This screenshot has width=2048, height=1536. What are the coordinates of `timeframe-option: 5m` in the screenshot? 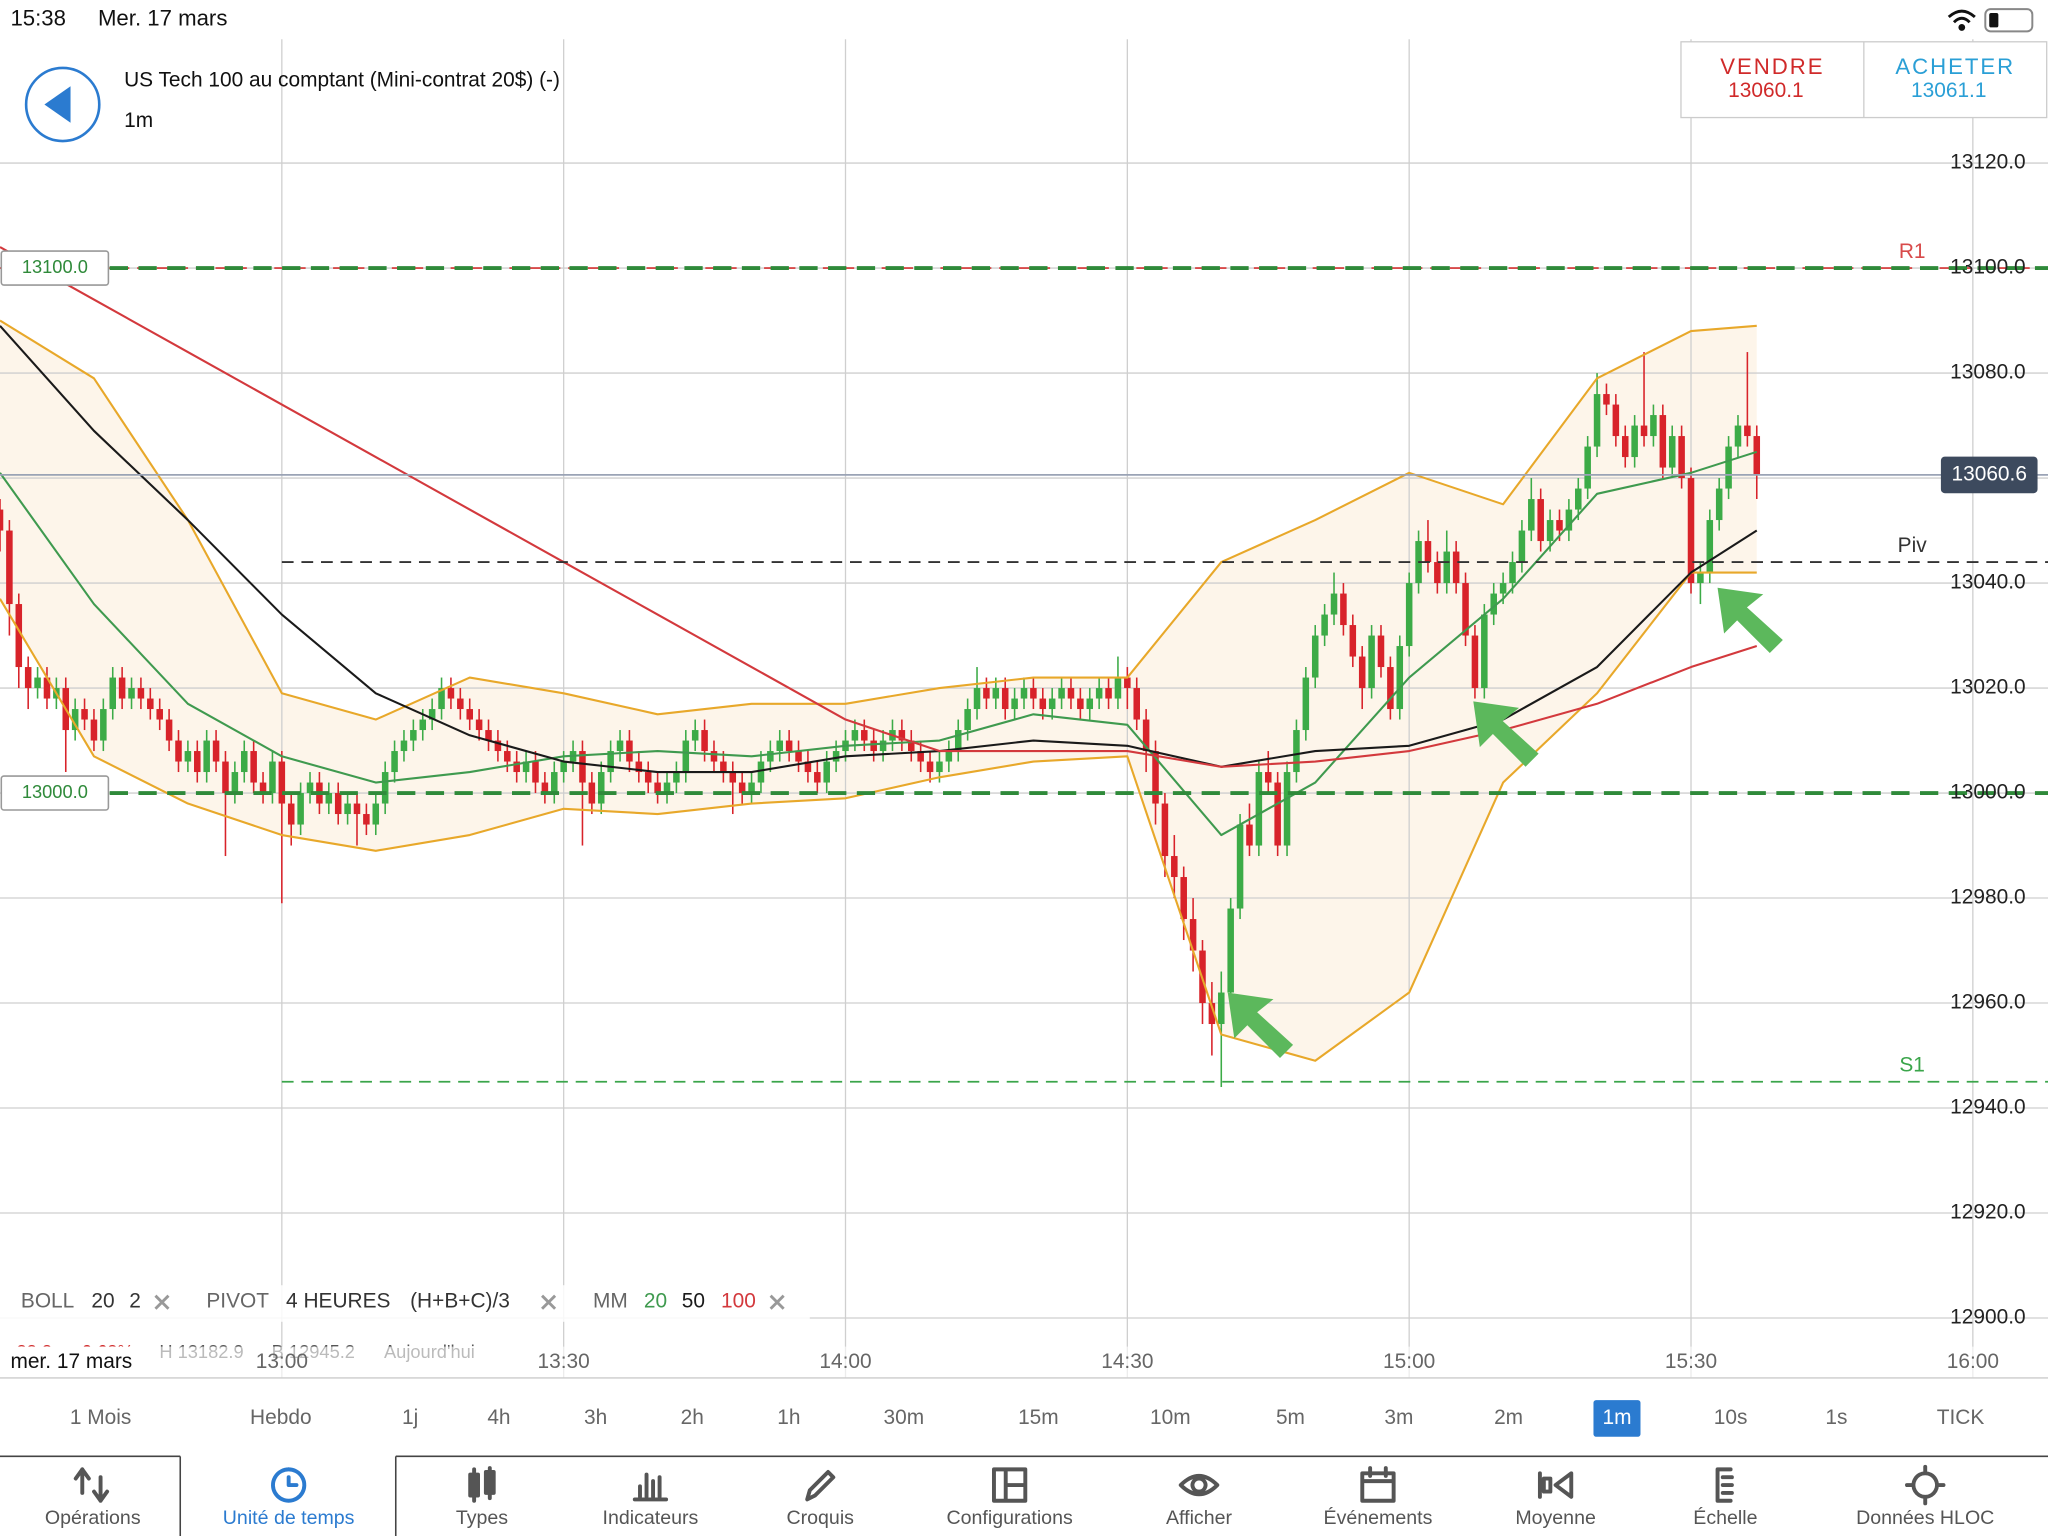 It's located at (1290, 1417).